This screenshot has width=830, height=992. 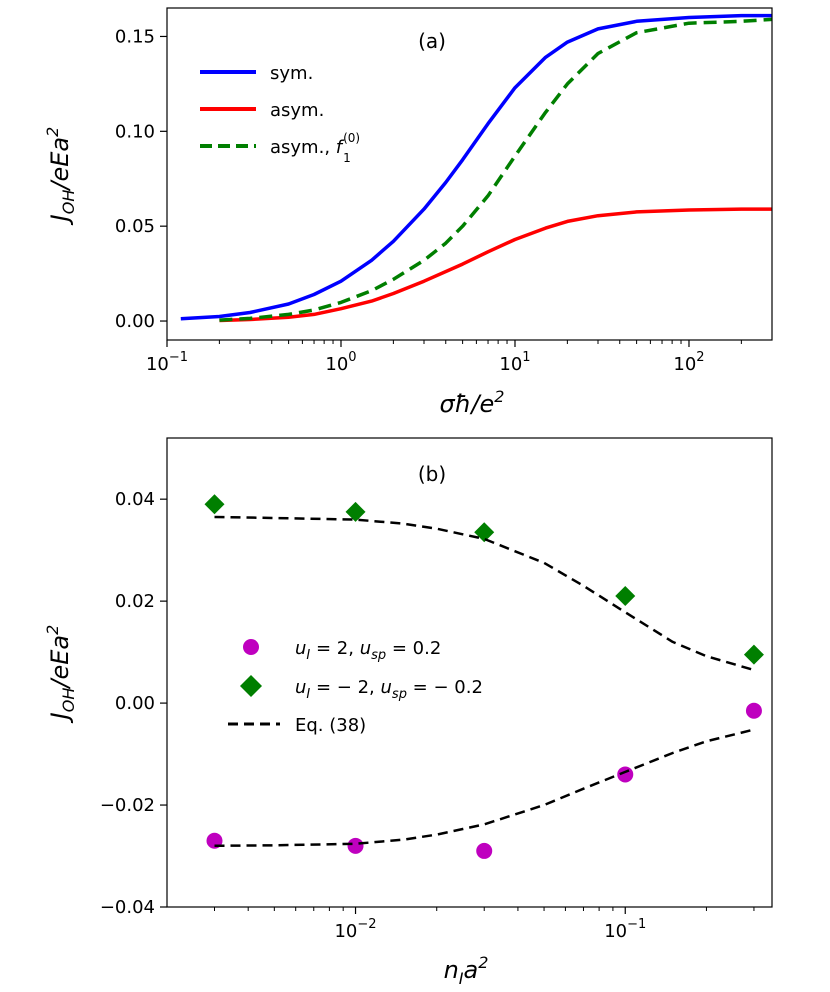 I want to click on panel-b-ylabel: JOH/eEa2, so click(x=60, y=674).